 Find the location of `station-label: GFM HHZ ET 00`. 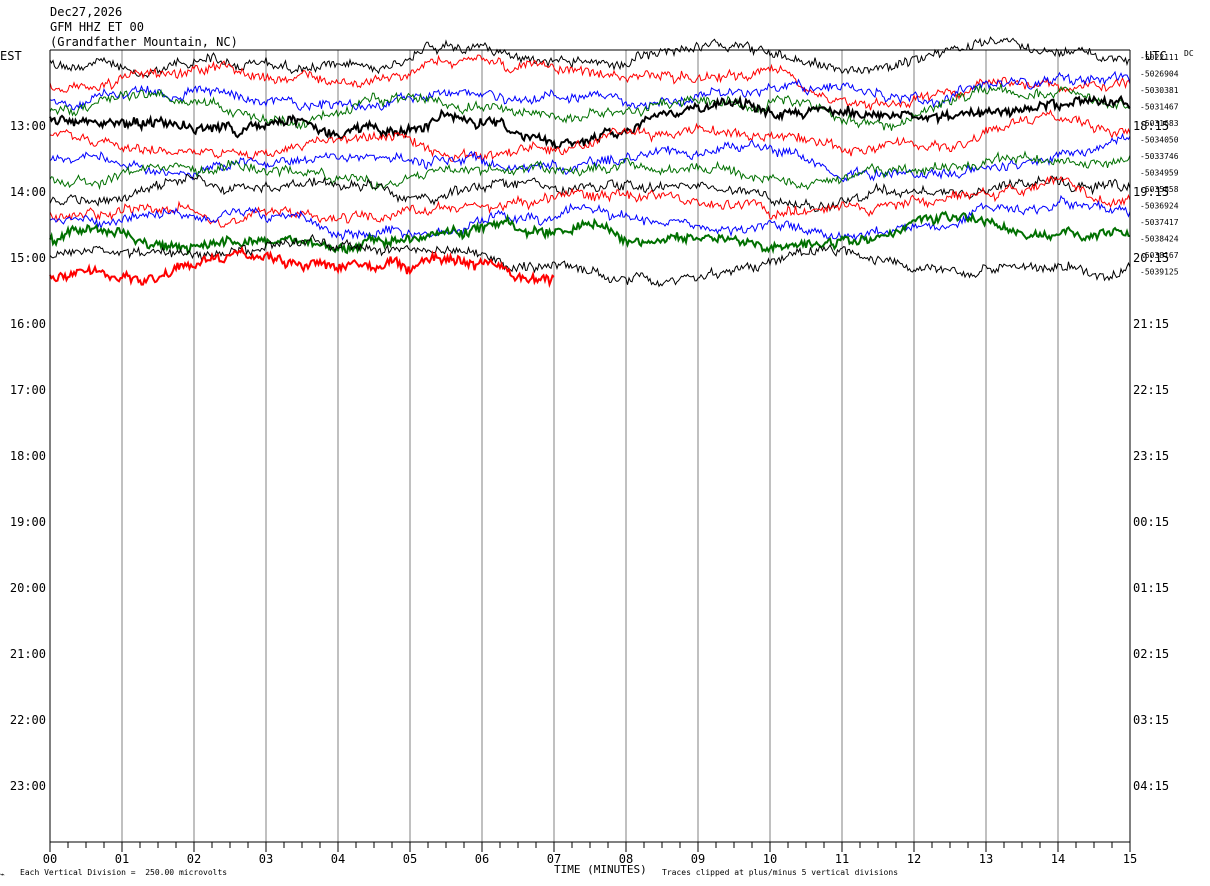

station-label: GFM HHZ ET 00 is located at coordinates (97, 27).